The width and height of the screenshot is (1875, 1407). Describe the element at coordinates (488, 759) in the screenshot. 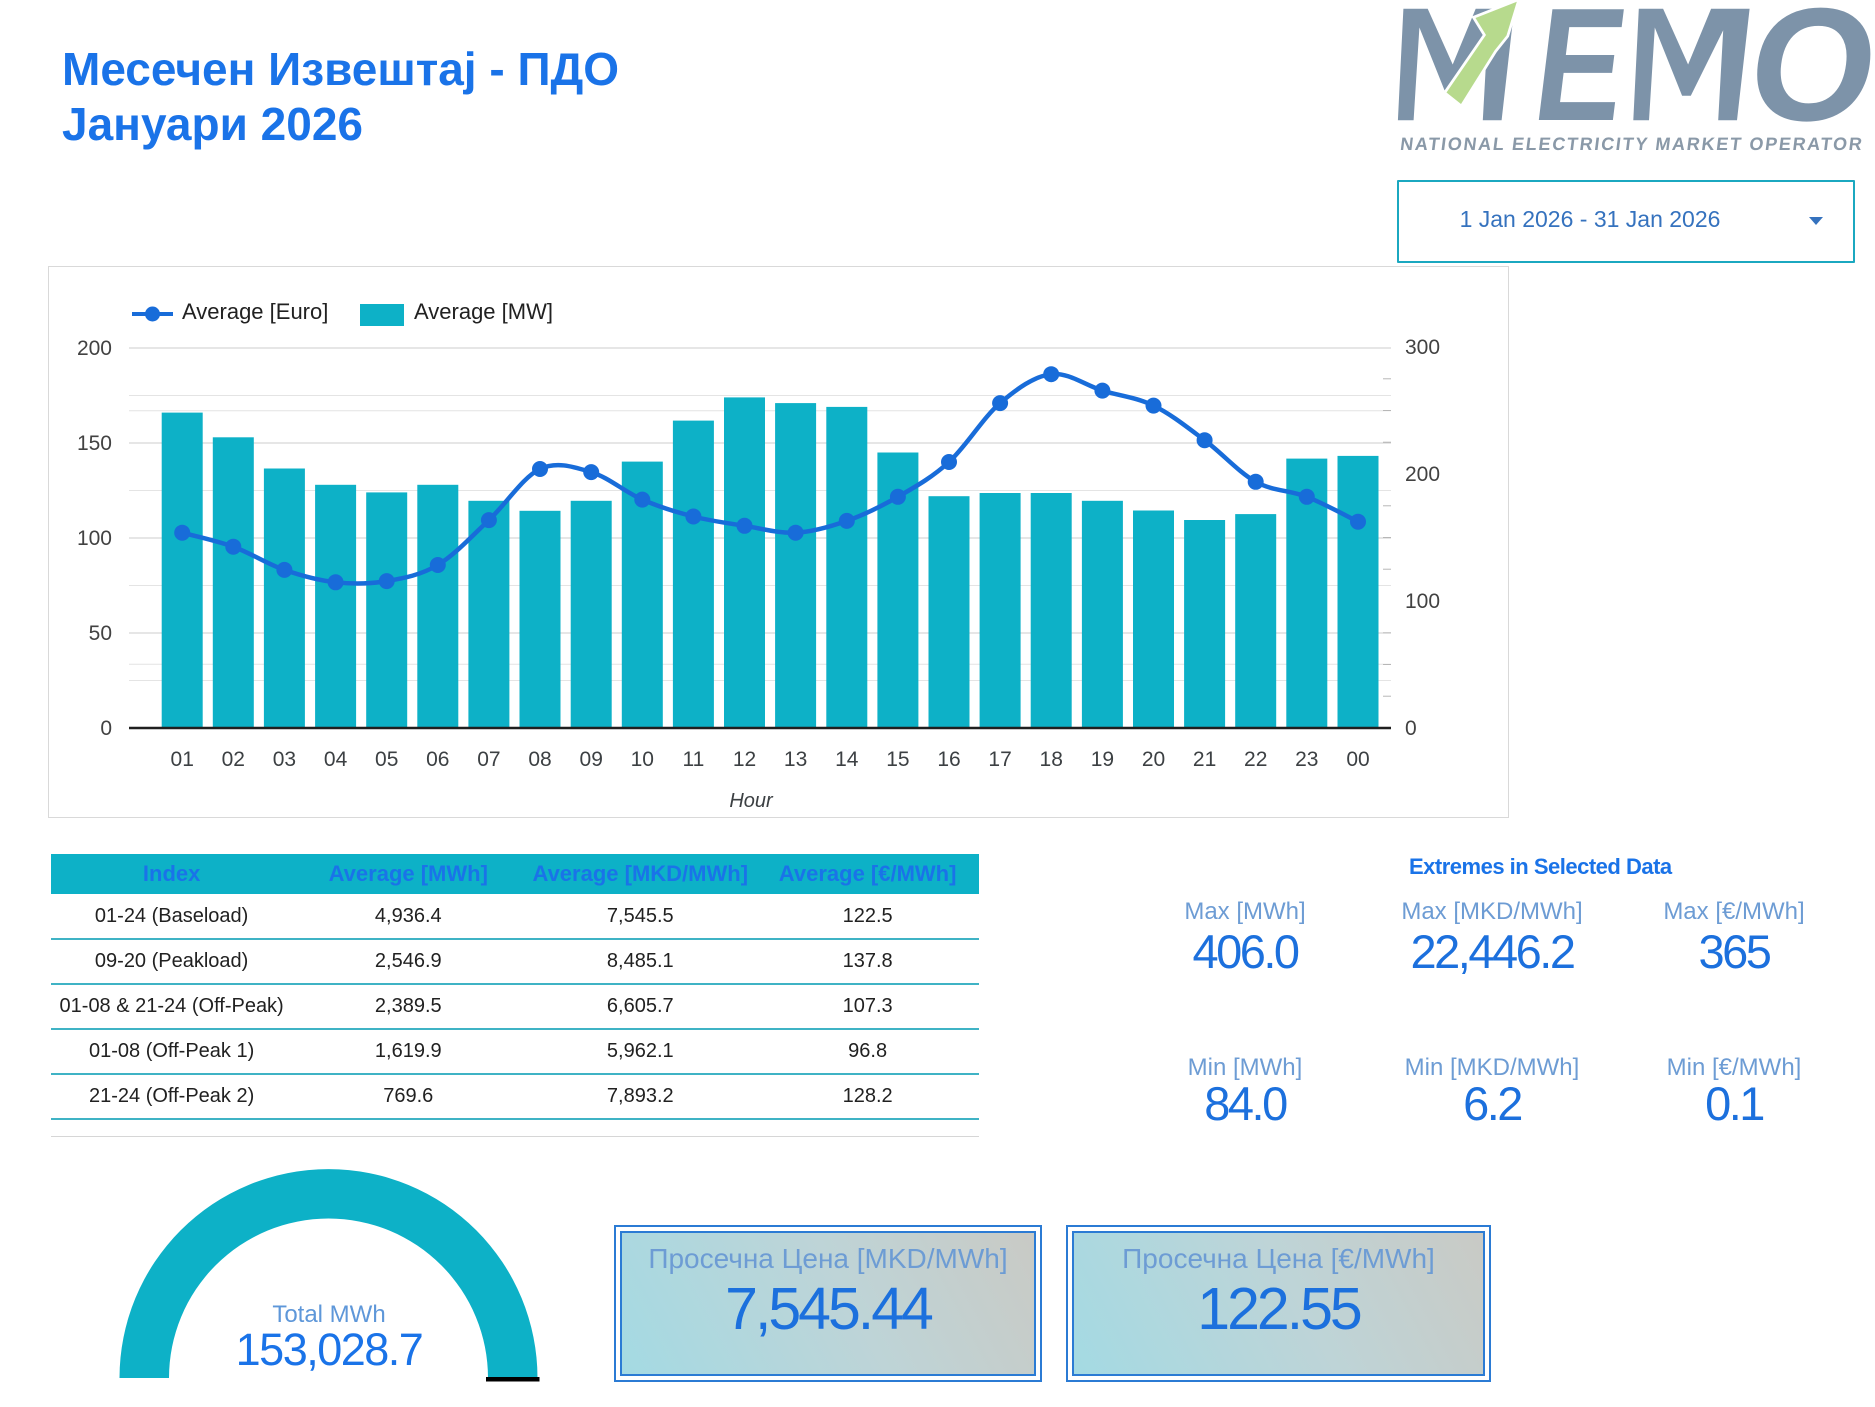

I see `svg-text: 07` at that location.